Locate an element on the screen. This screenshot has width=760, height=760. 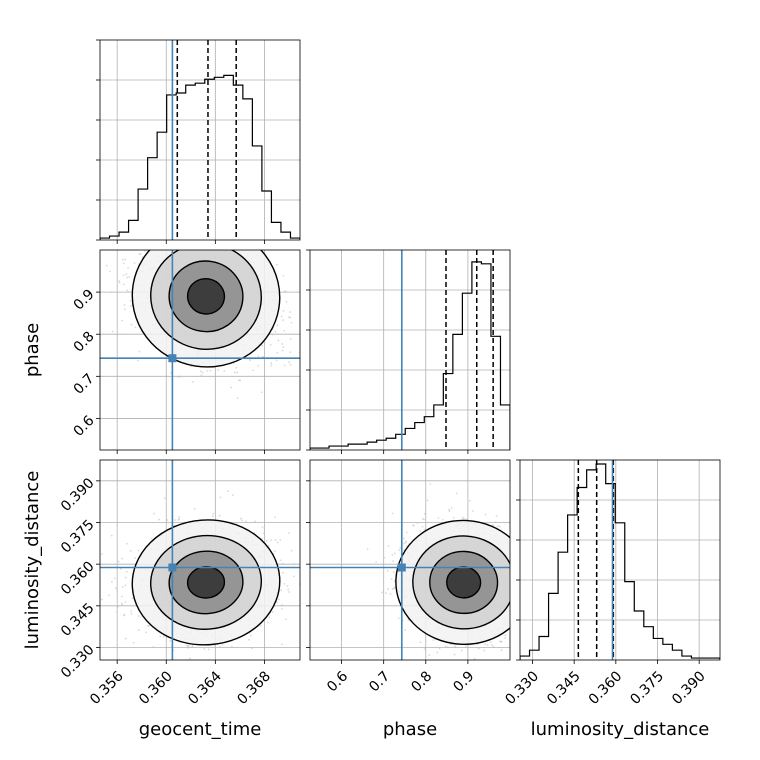
density-luminosity-distance-vs-geocent-time-ytick-label-2: 0.360 is located at coordinates (78, 579).